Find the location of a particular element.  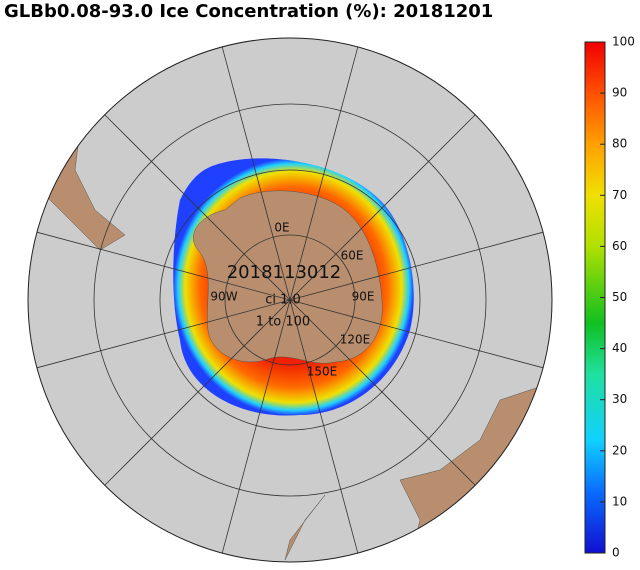

longitude-label: 150E is located at coordinates (322, 372).